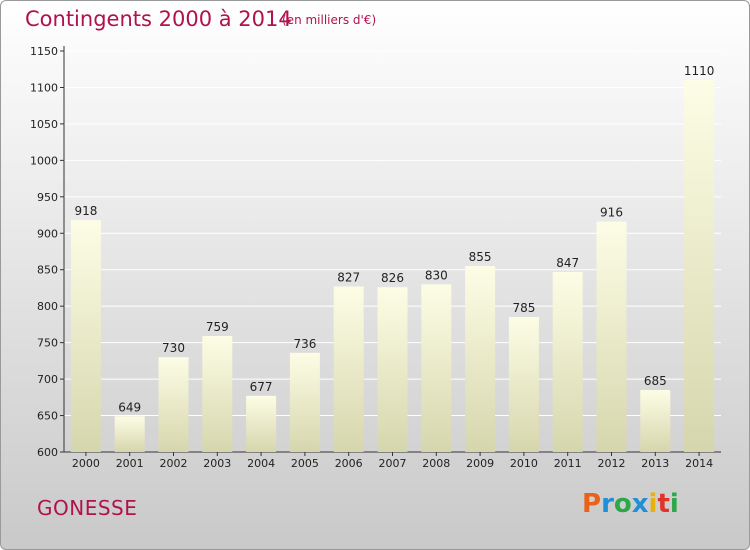 This screenshot has height=550, width=750. I want to click on x-tick-label: 2014, so click(699, 463).